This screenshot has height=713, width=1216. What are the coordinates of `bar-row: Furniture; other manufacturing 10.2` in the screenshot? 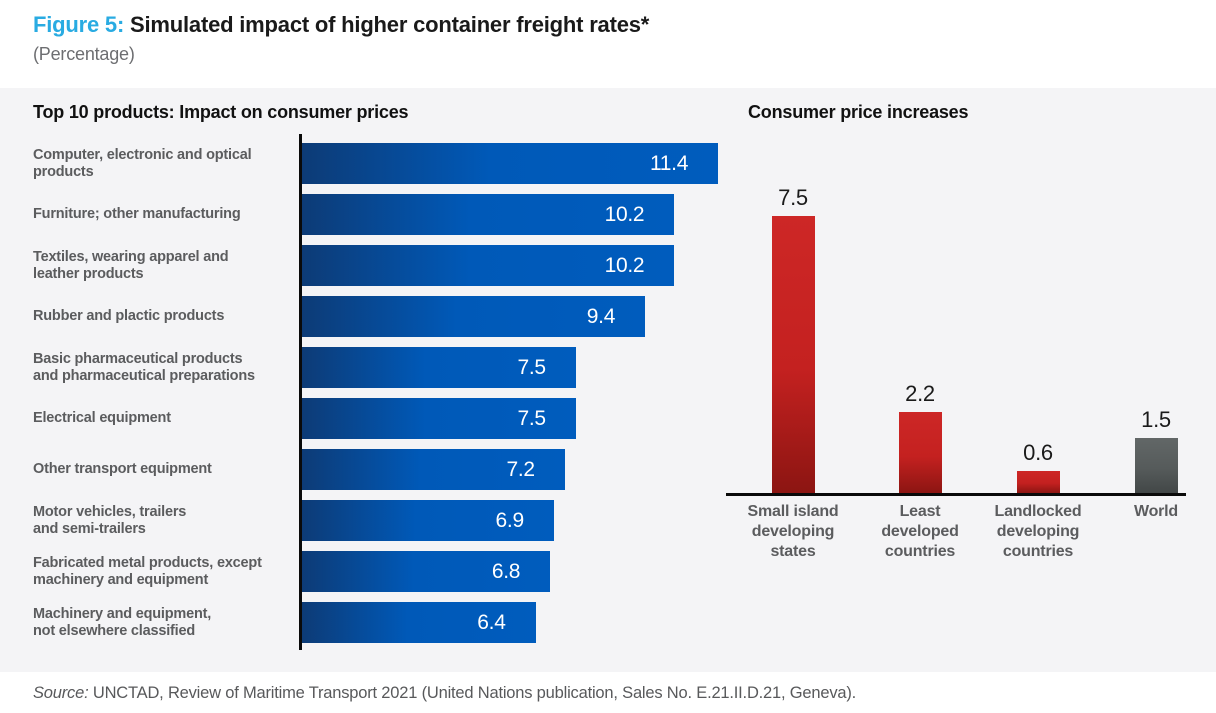 It's located at (383, 214).